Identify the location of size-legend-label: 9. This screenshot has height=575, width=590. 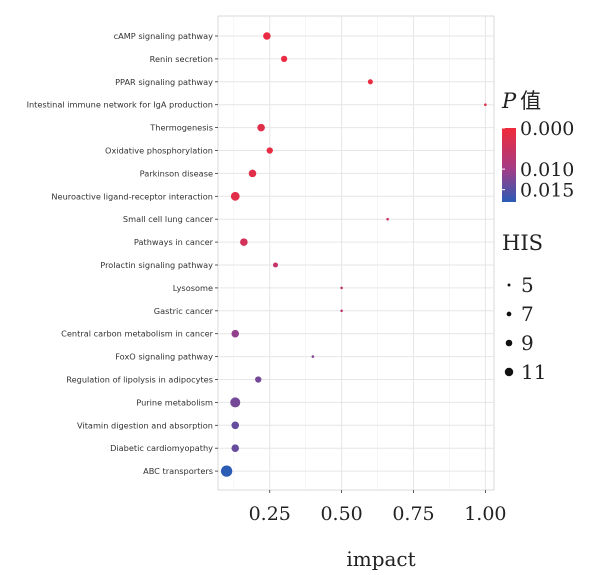
(527, 343).